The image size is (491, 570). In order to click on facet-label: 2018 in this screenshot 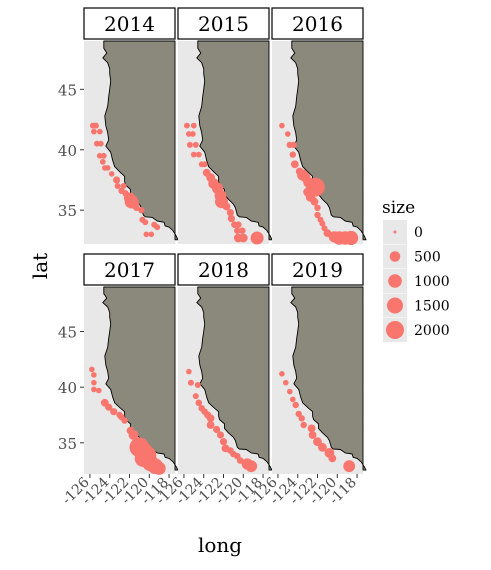, I will do `click(223, 270)`.